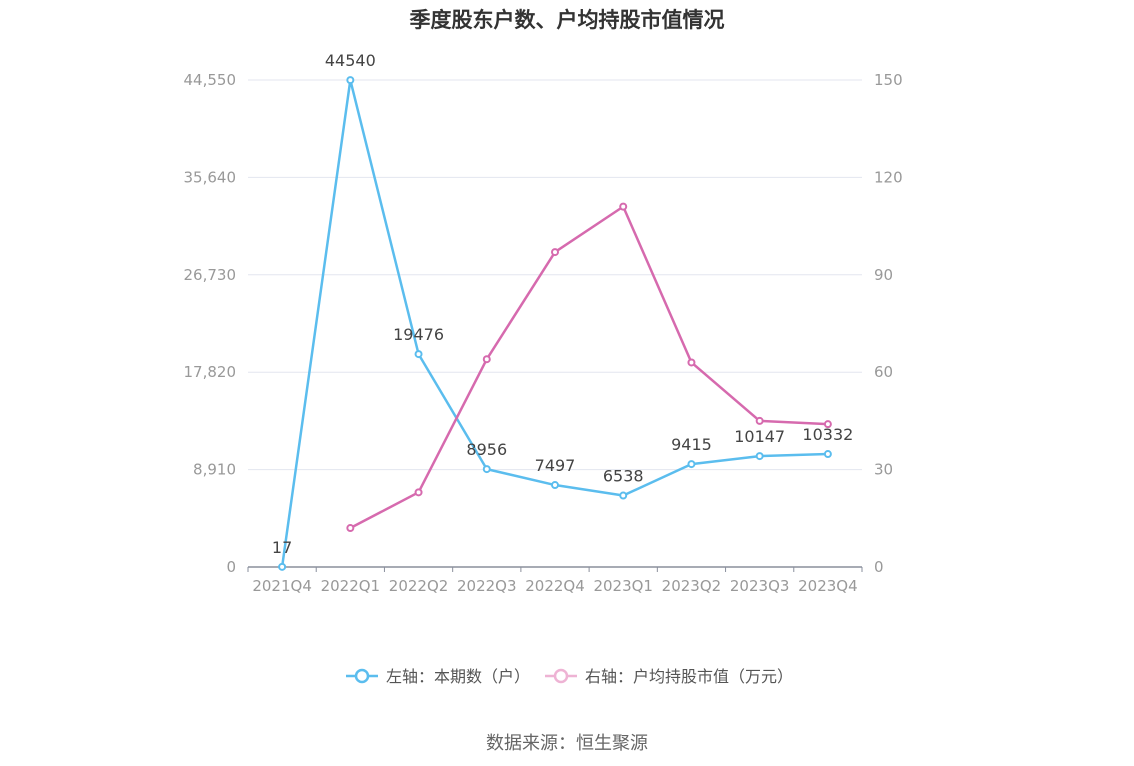 The image size is (1134, 766). I want to click on x-axis-tick-label: 2022Q2, so click(419, 586).